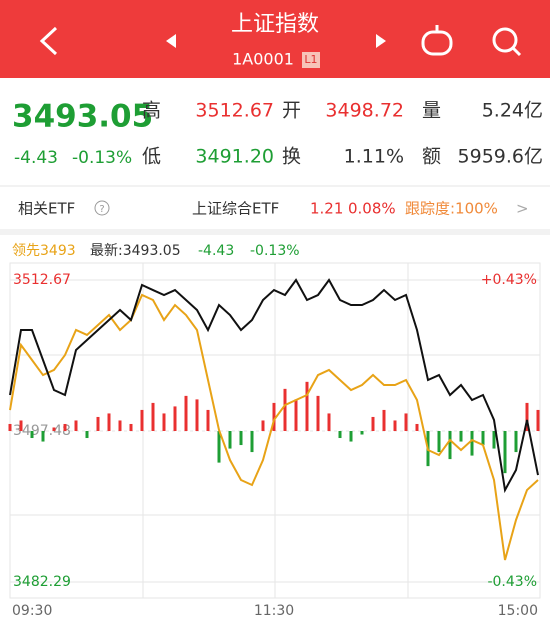 This screenshot has height=628, width=550. I want to click on y-tick-label: 3482.29, so click(42, 582).